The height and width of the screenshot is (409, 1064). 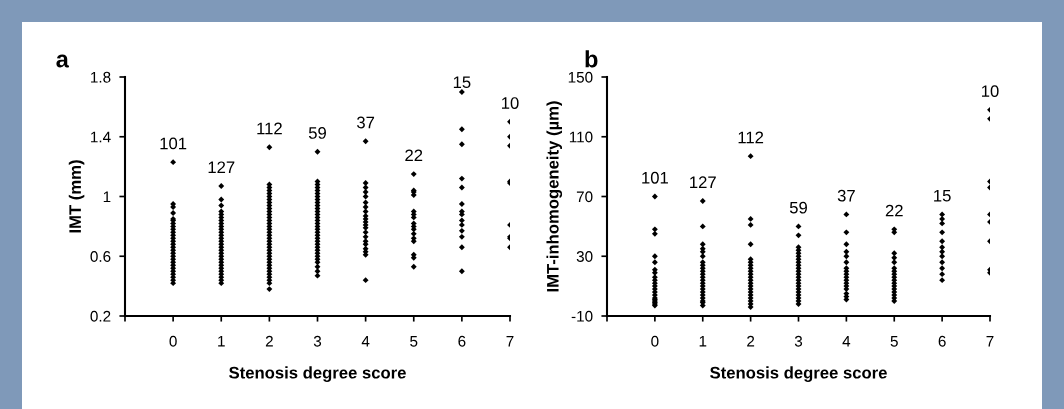 I want to click on y-tick-label: 110, so click(x=581, y=137).